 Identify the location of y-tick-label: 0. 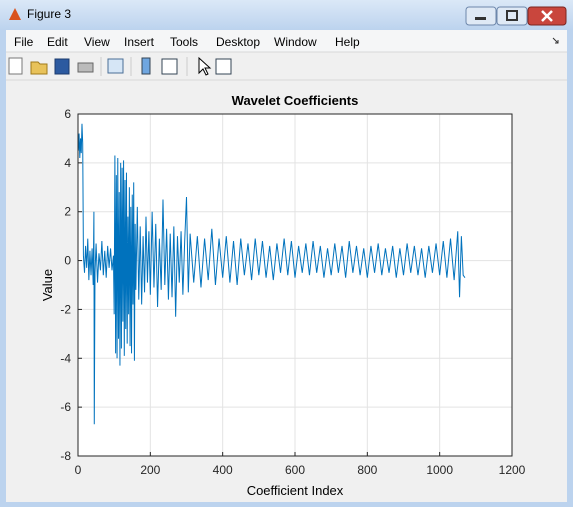
(67, 261).